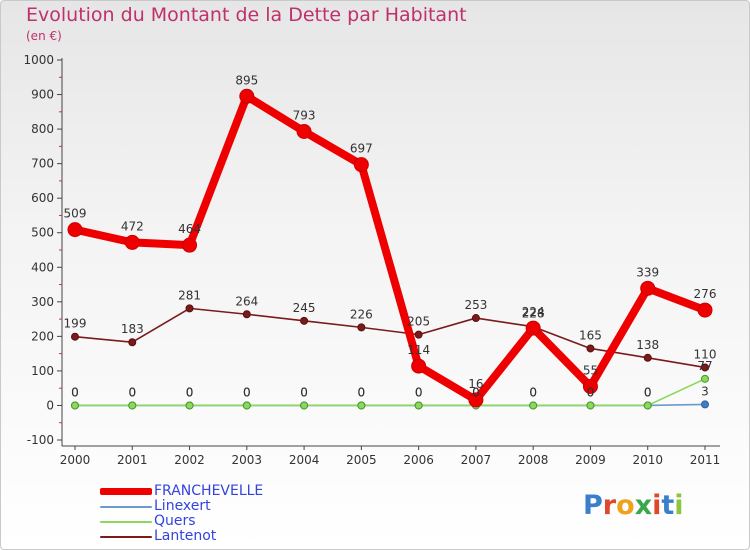 This screenshot has height=550, width=750. I want to click on y-tick-label: 400, so click(42, 267).